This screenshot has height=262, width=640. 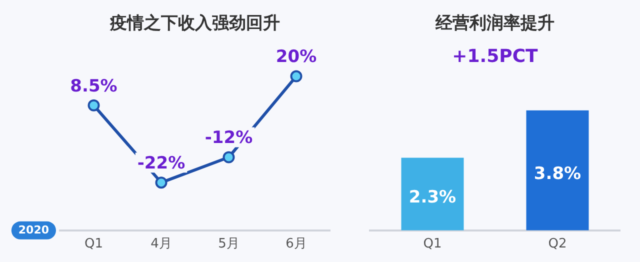 I want to click on x-tick-label: Q2, so click(x=557, y=244).